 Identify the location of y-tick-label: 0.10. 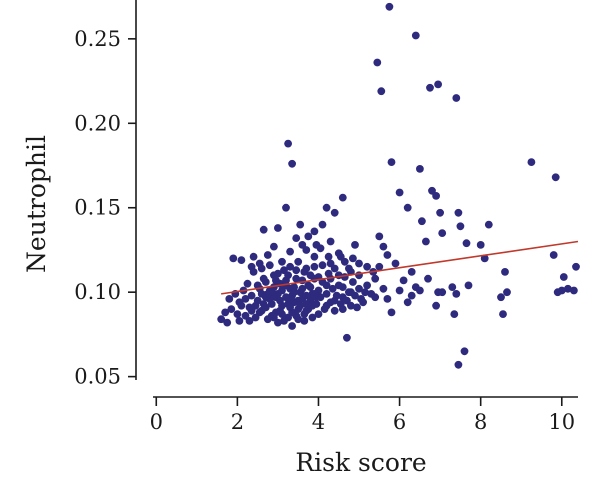
(97, 292).